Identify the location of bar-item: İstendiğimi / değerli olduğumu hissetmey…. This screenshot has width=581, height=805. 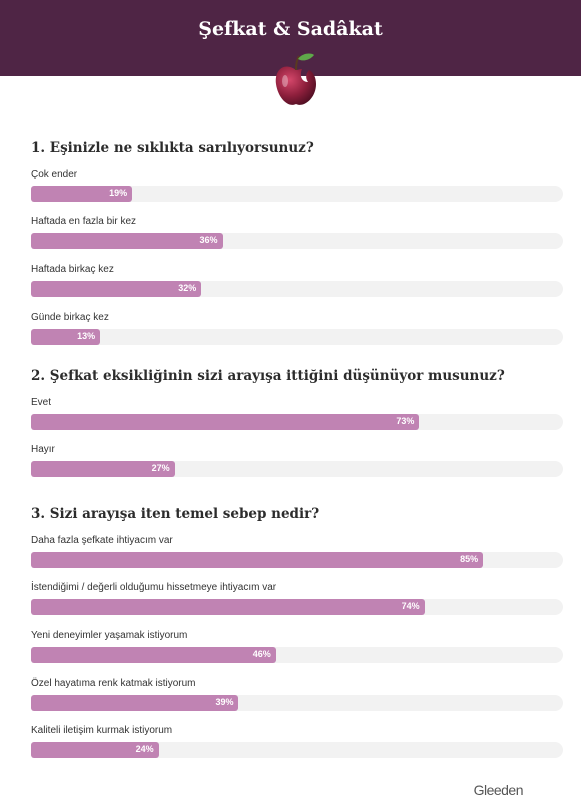
(297, 602).